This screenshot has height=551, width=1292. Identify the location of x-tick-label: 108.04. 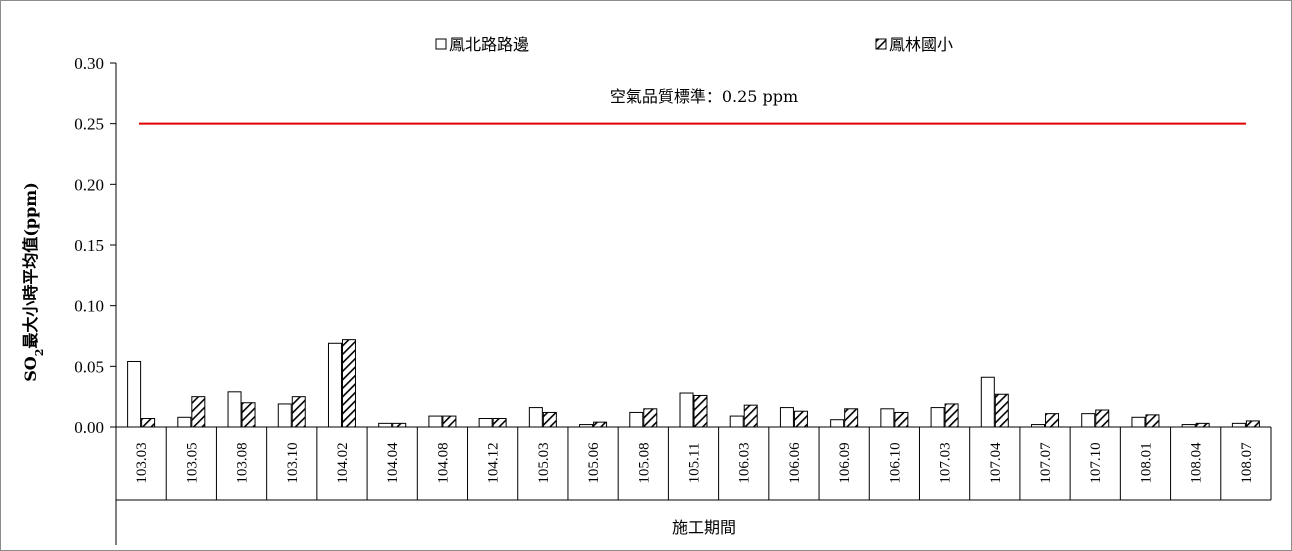
(1197, 463).